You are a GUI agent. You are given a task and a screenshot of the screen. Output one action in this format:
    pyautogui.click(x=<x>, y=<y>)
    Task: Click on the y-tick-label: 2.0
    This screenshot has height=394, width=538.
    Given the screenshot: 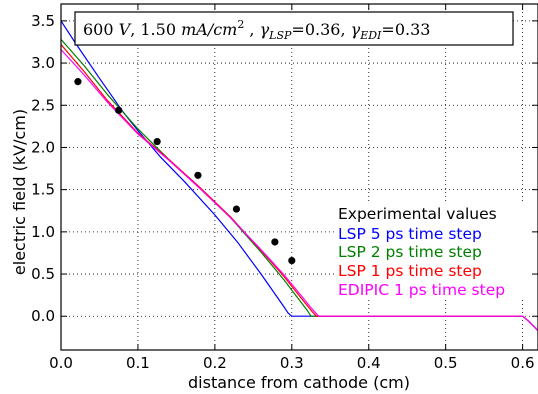 What is the action you would take?
    pyautogui.click(x=43, y=147)
    